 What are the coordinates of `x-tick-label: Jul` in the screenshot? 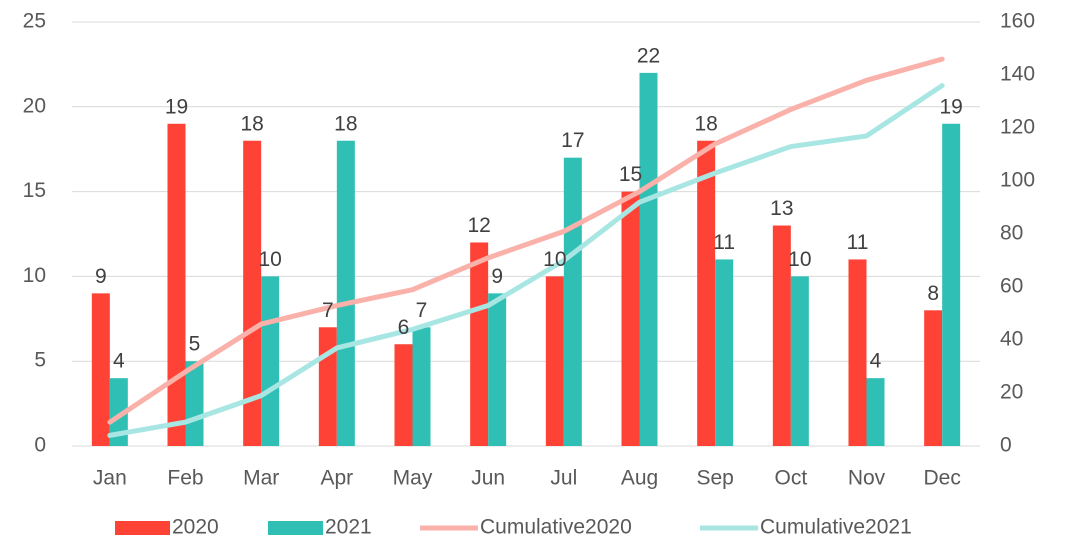 It's located at (563, 478).